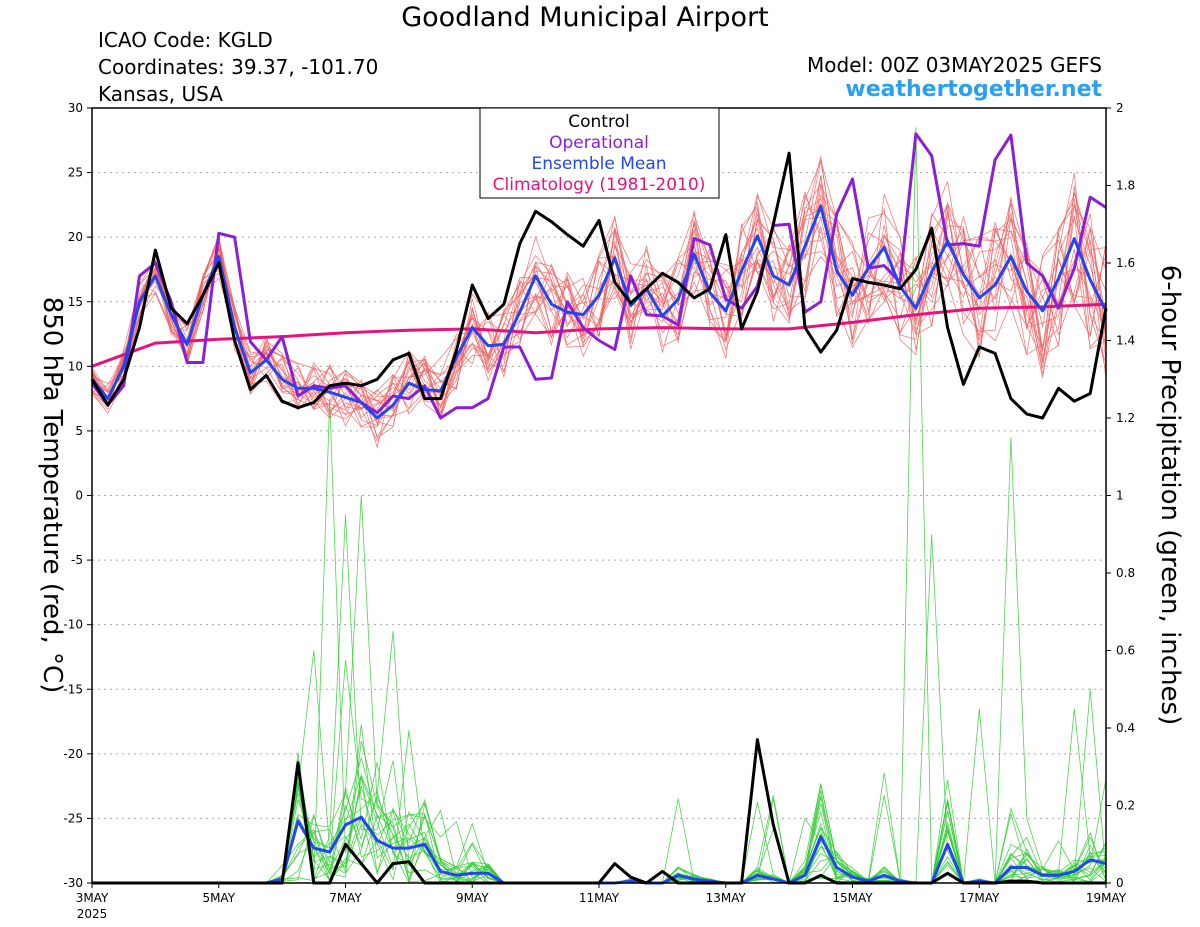  I want to click on y-axis-title: 850 hPa Temperature (red, °C), so click(52, 495).